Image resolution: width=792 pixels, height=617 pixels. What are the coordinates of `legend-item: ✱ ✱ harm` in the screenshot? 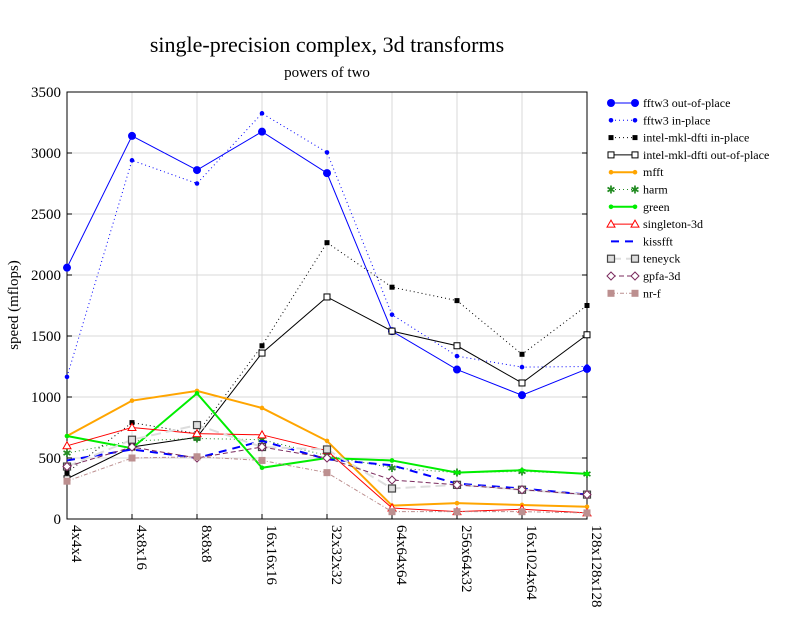 It's located at (637, 190).